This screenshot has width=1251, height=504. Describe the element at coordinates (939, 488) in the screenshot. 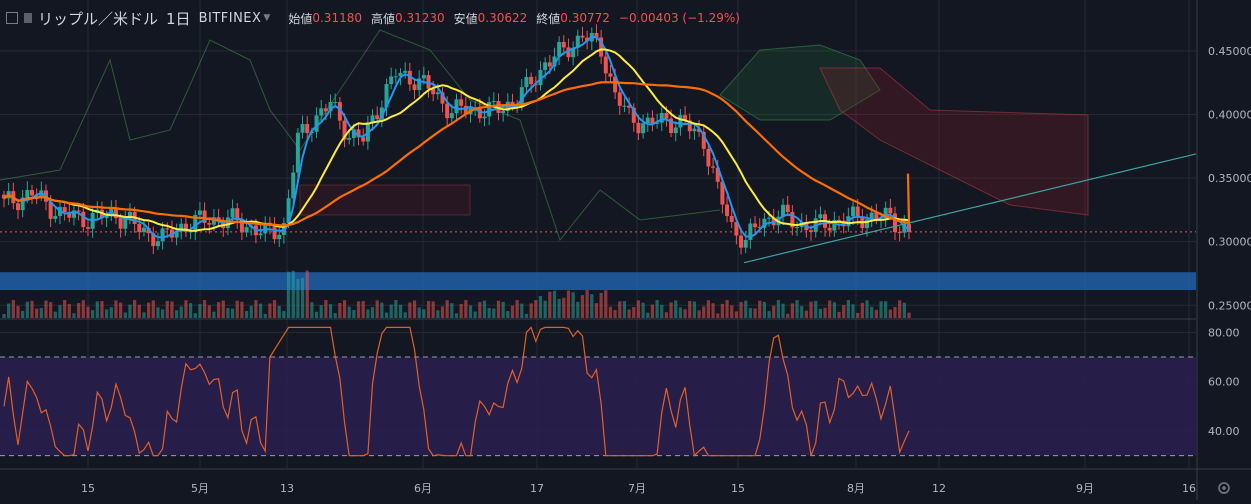

I see `time-tick-label: 12` at that location.